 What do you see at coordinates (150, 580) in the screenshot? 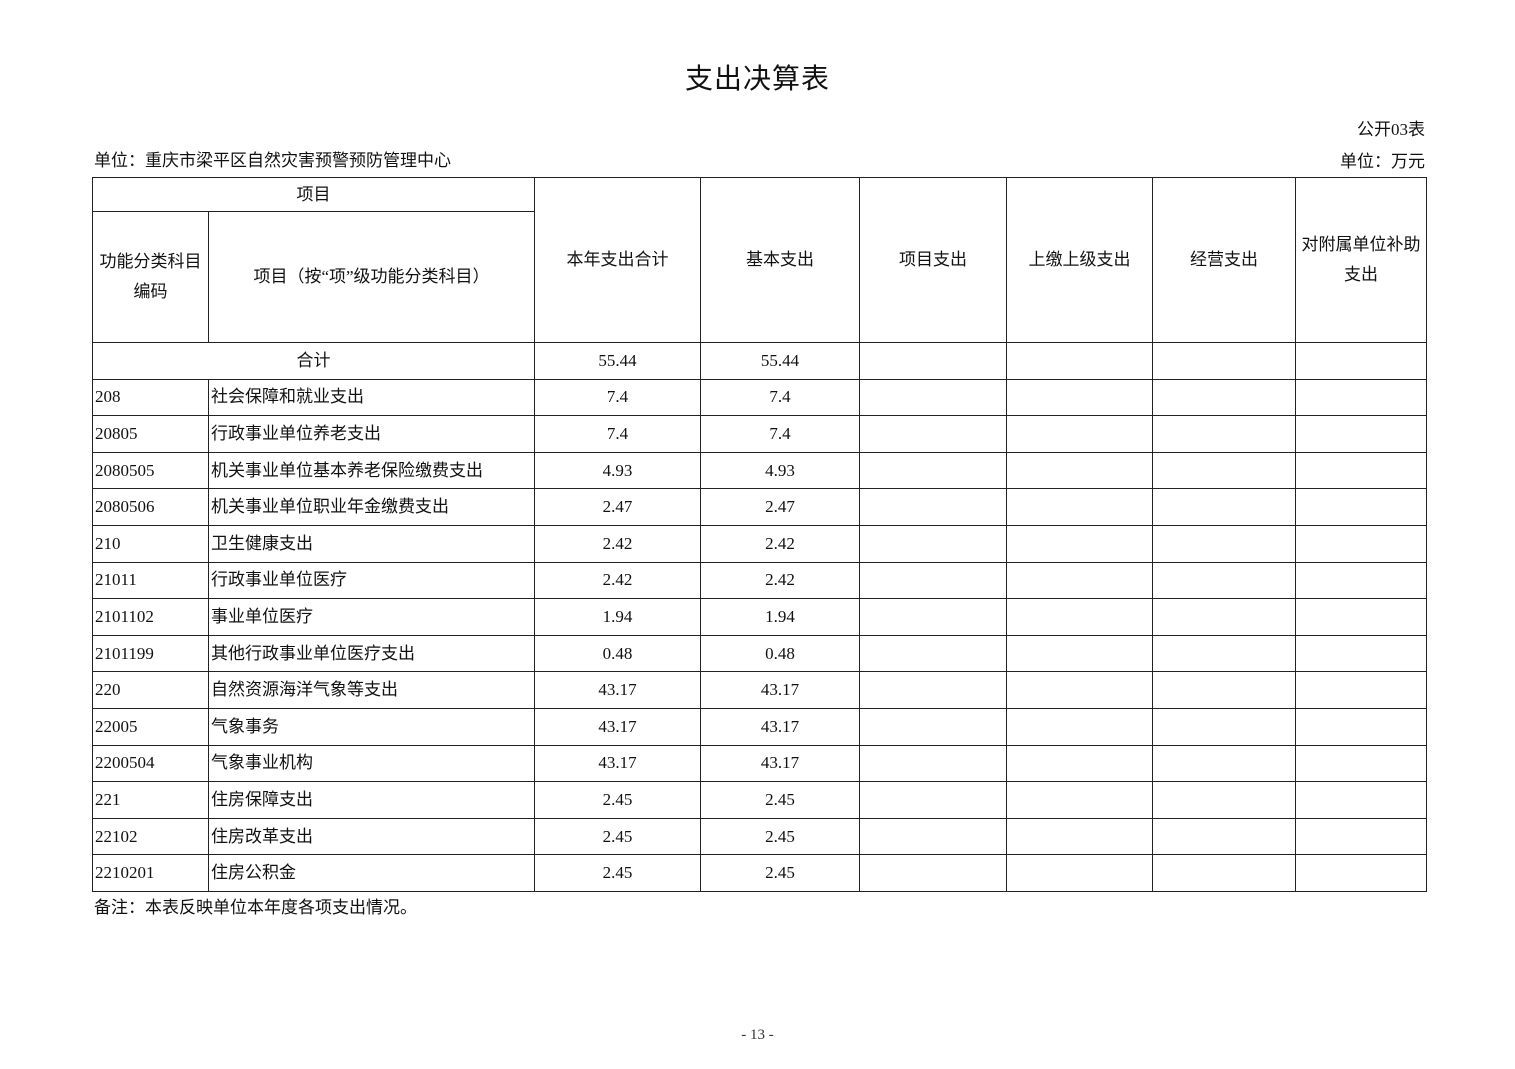
I see `row-code: 21011` at bounding box center [150, 580].